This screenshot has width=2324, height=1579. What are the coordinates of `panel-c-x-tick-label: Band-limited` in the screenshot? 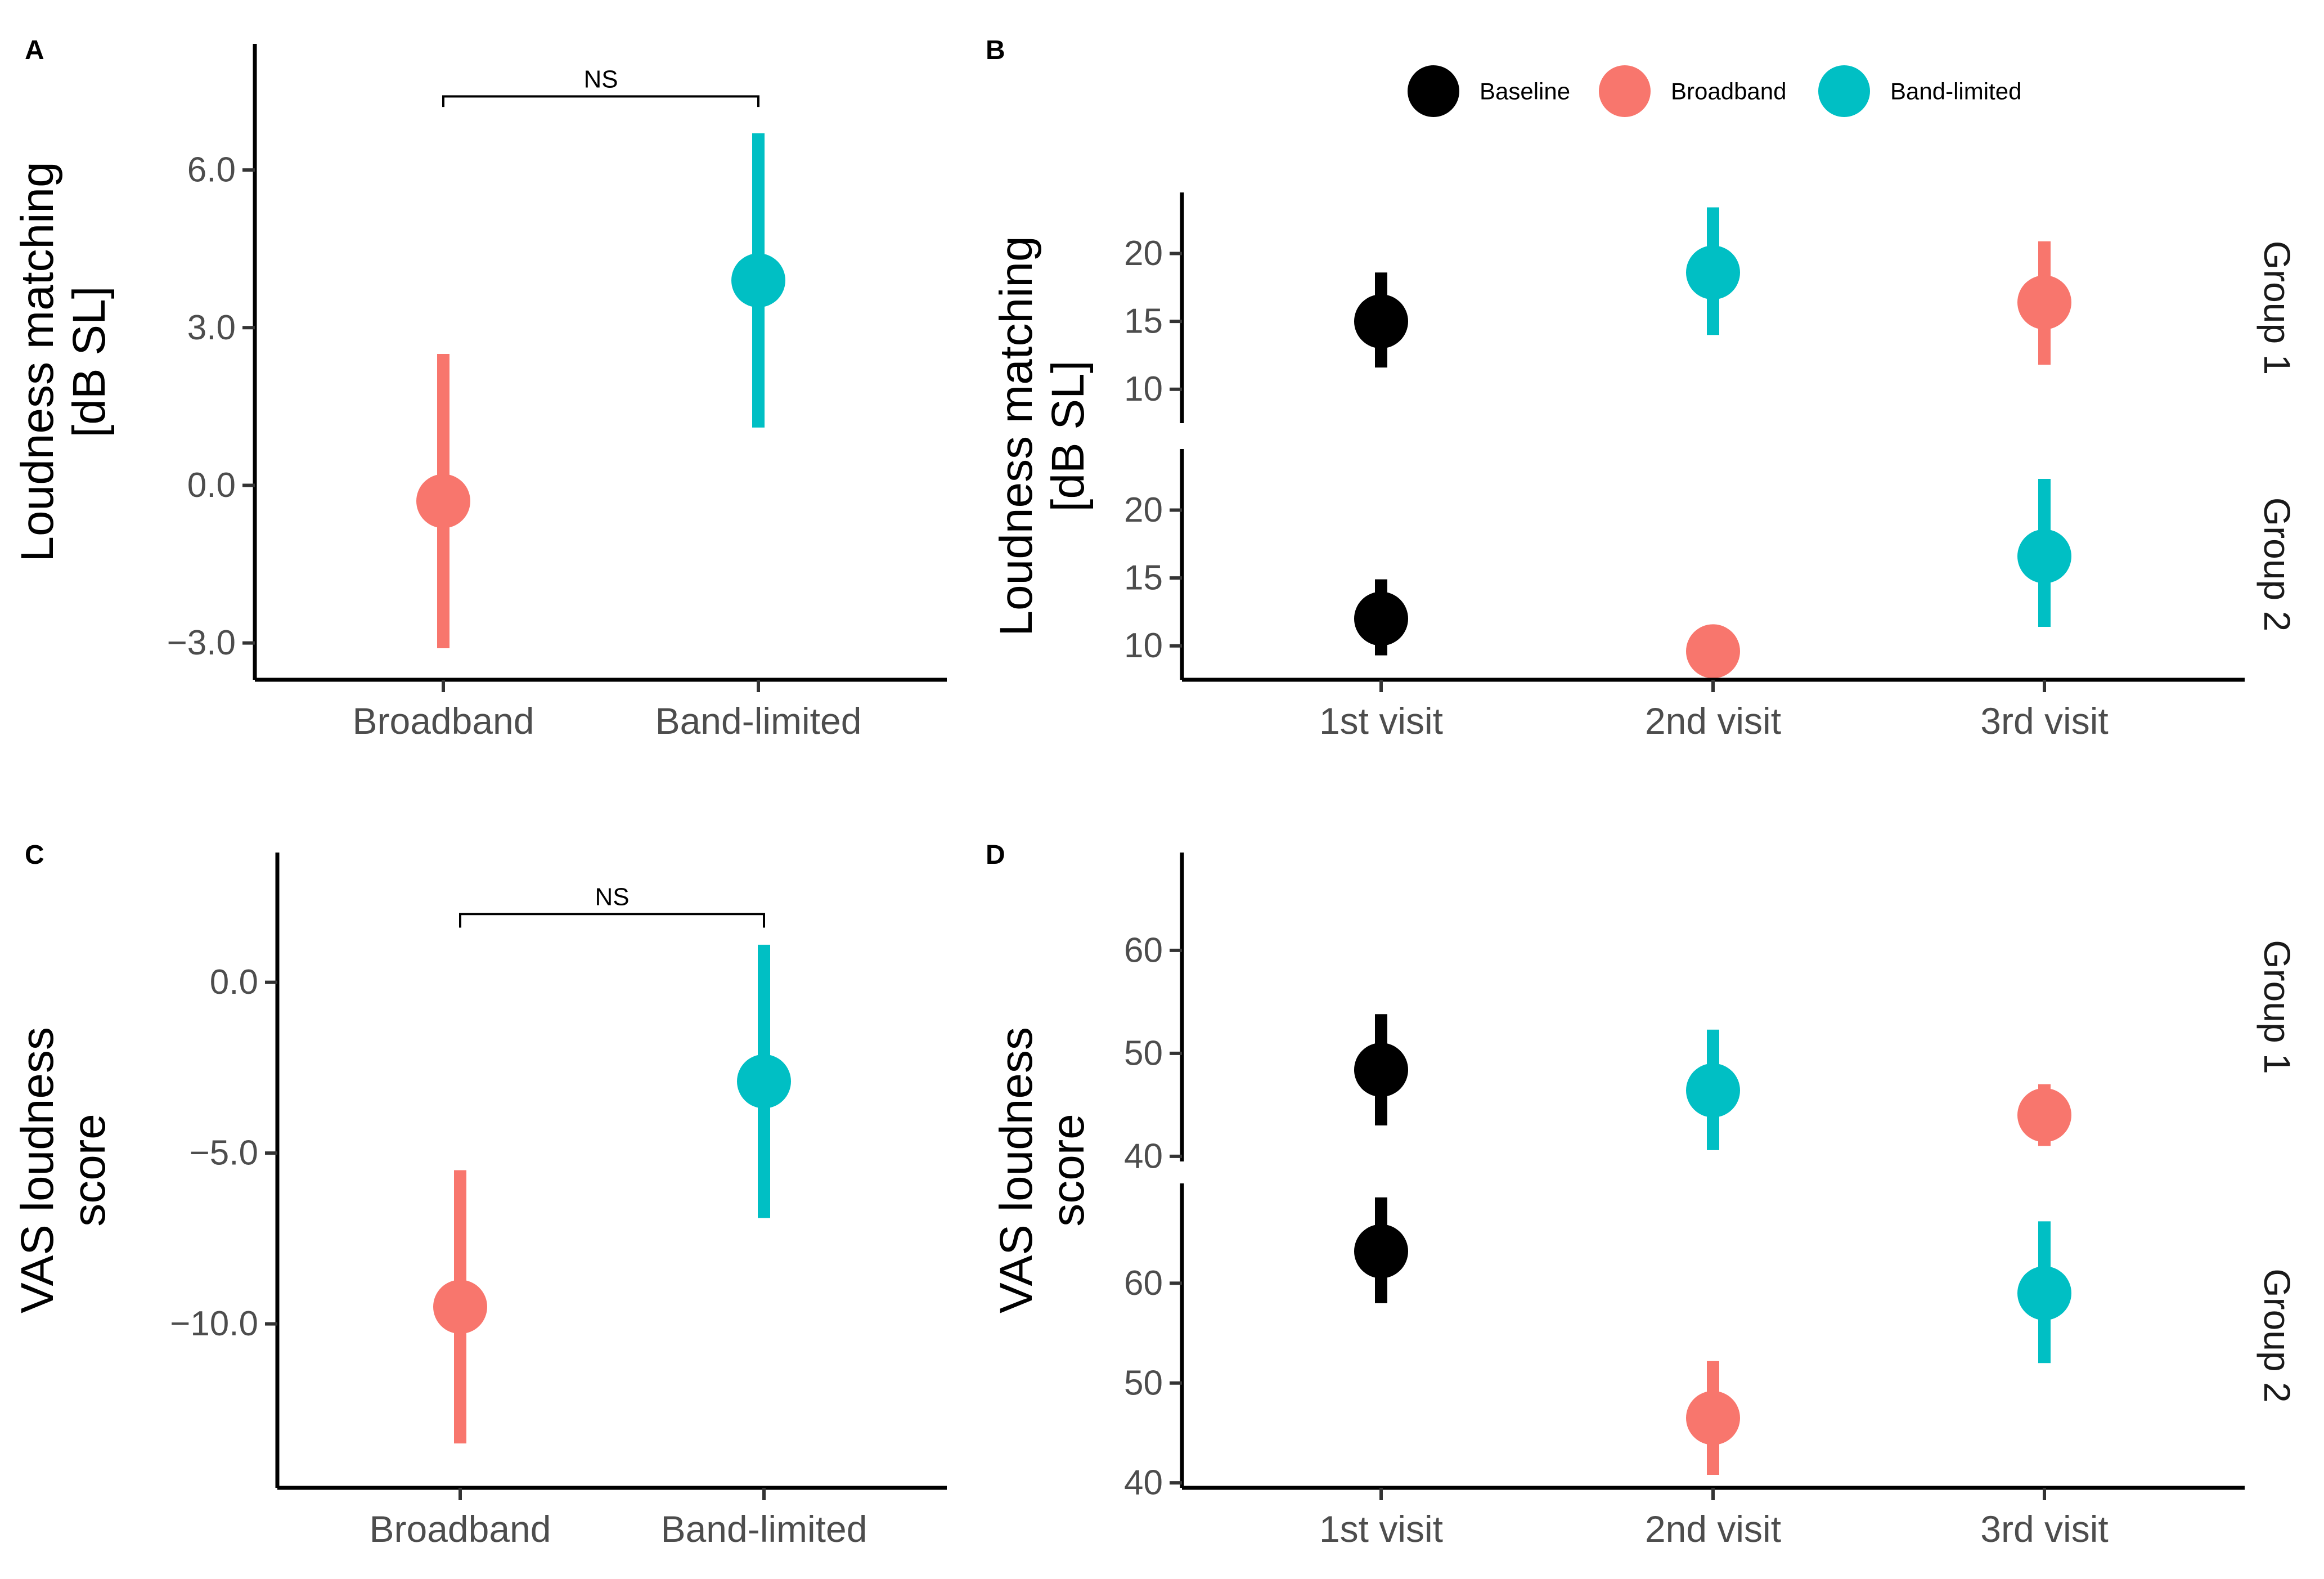 It's located at (764, 1529).